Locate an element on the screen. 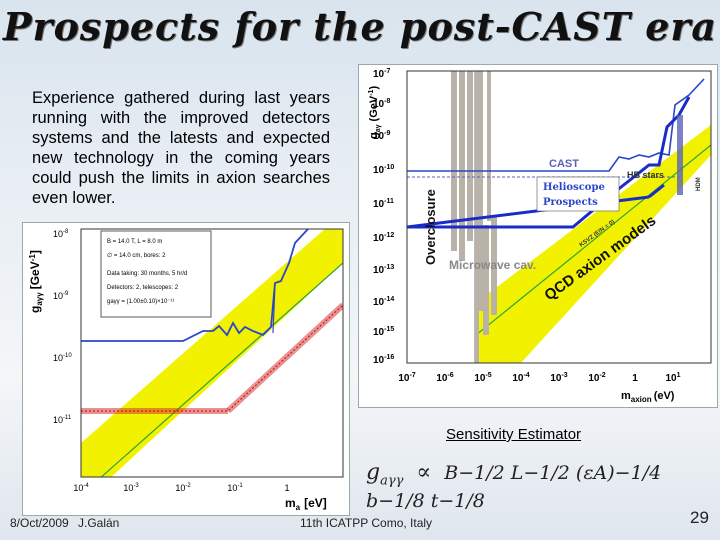 This screenshot has height=540, width=720. param-line: B = 14.0 T, L = 8.0 m is located at coordinates (134, 242).